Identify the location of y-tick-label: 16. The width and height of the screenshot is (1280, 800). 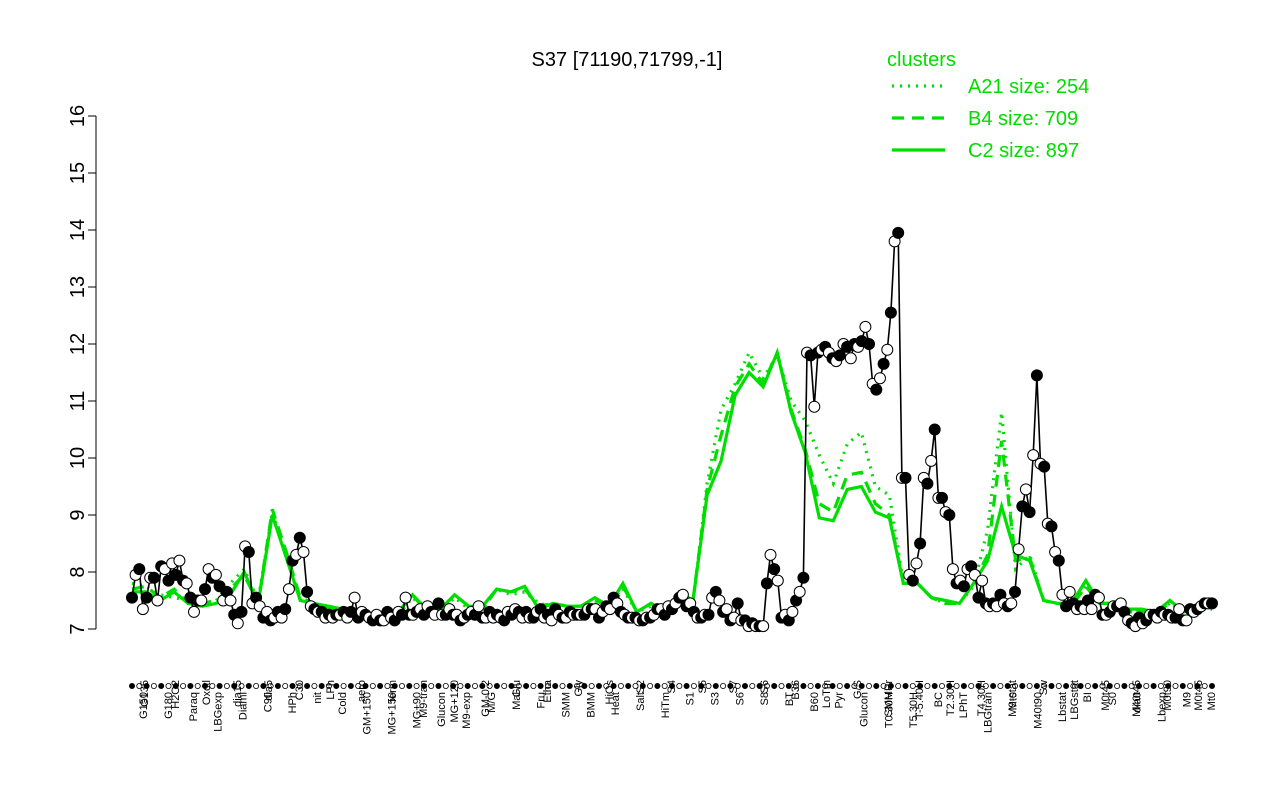
(78, 116).